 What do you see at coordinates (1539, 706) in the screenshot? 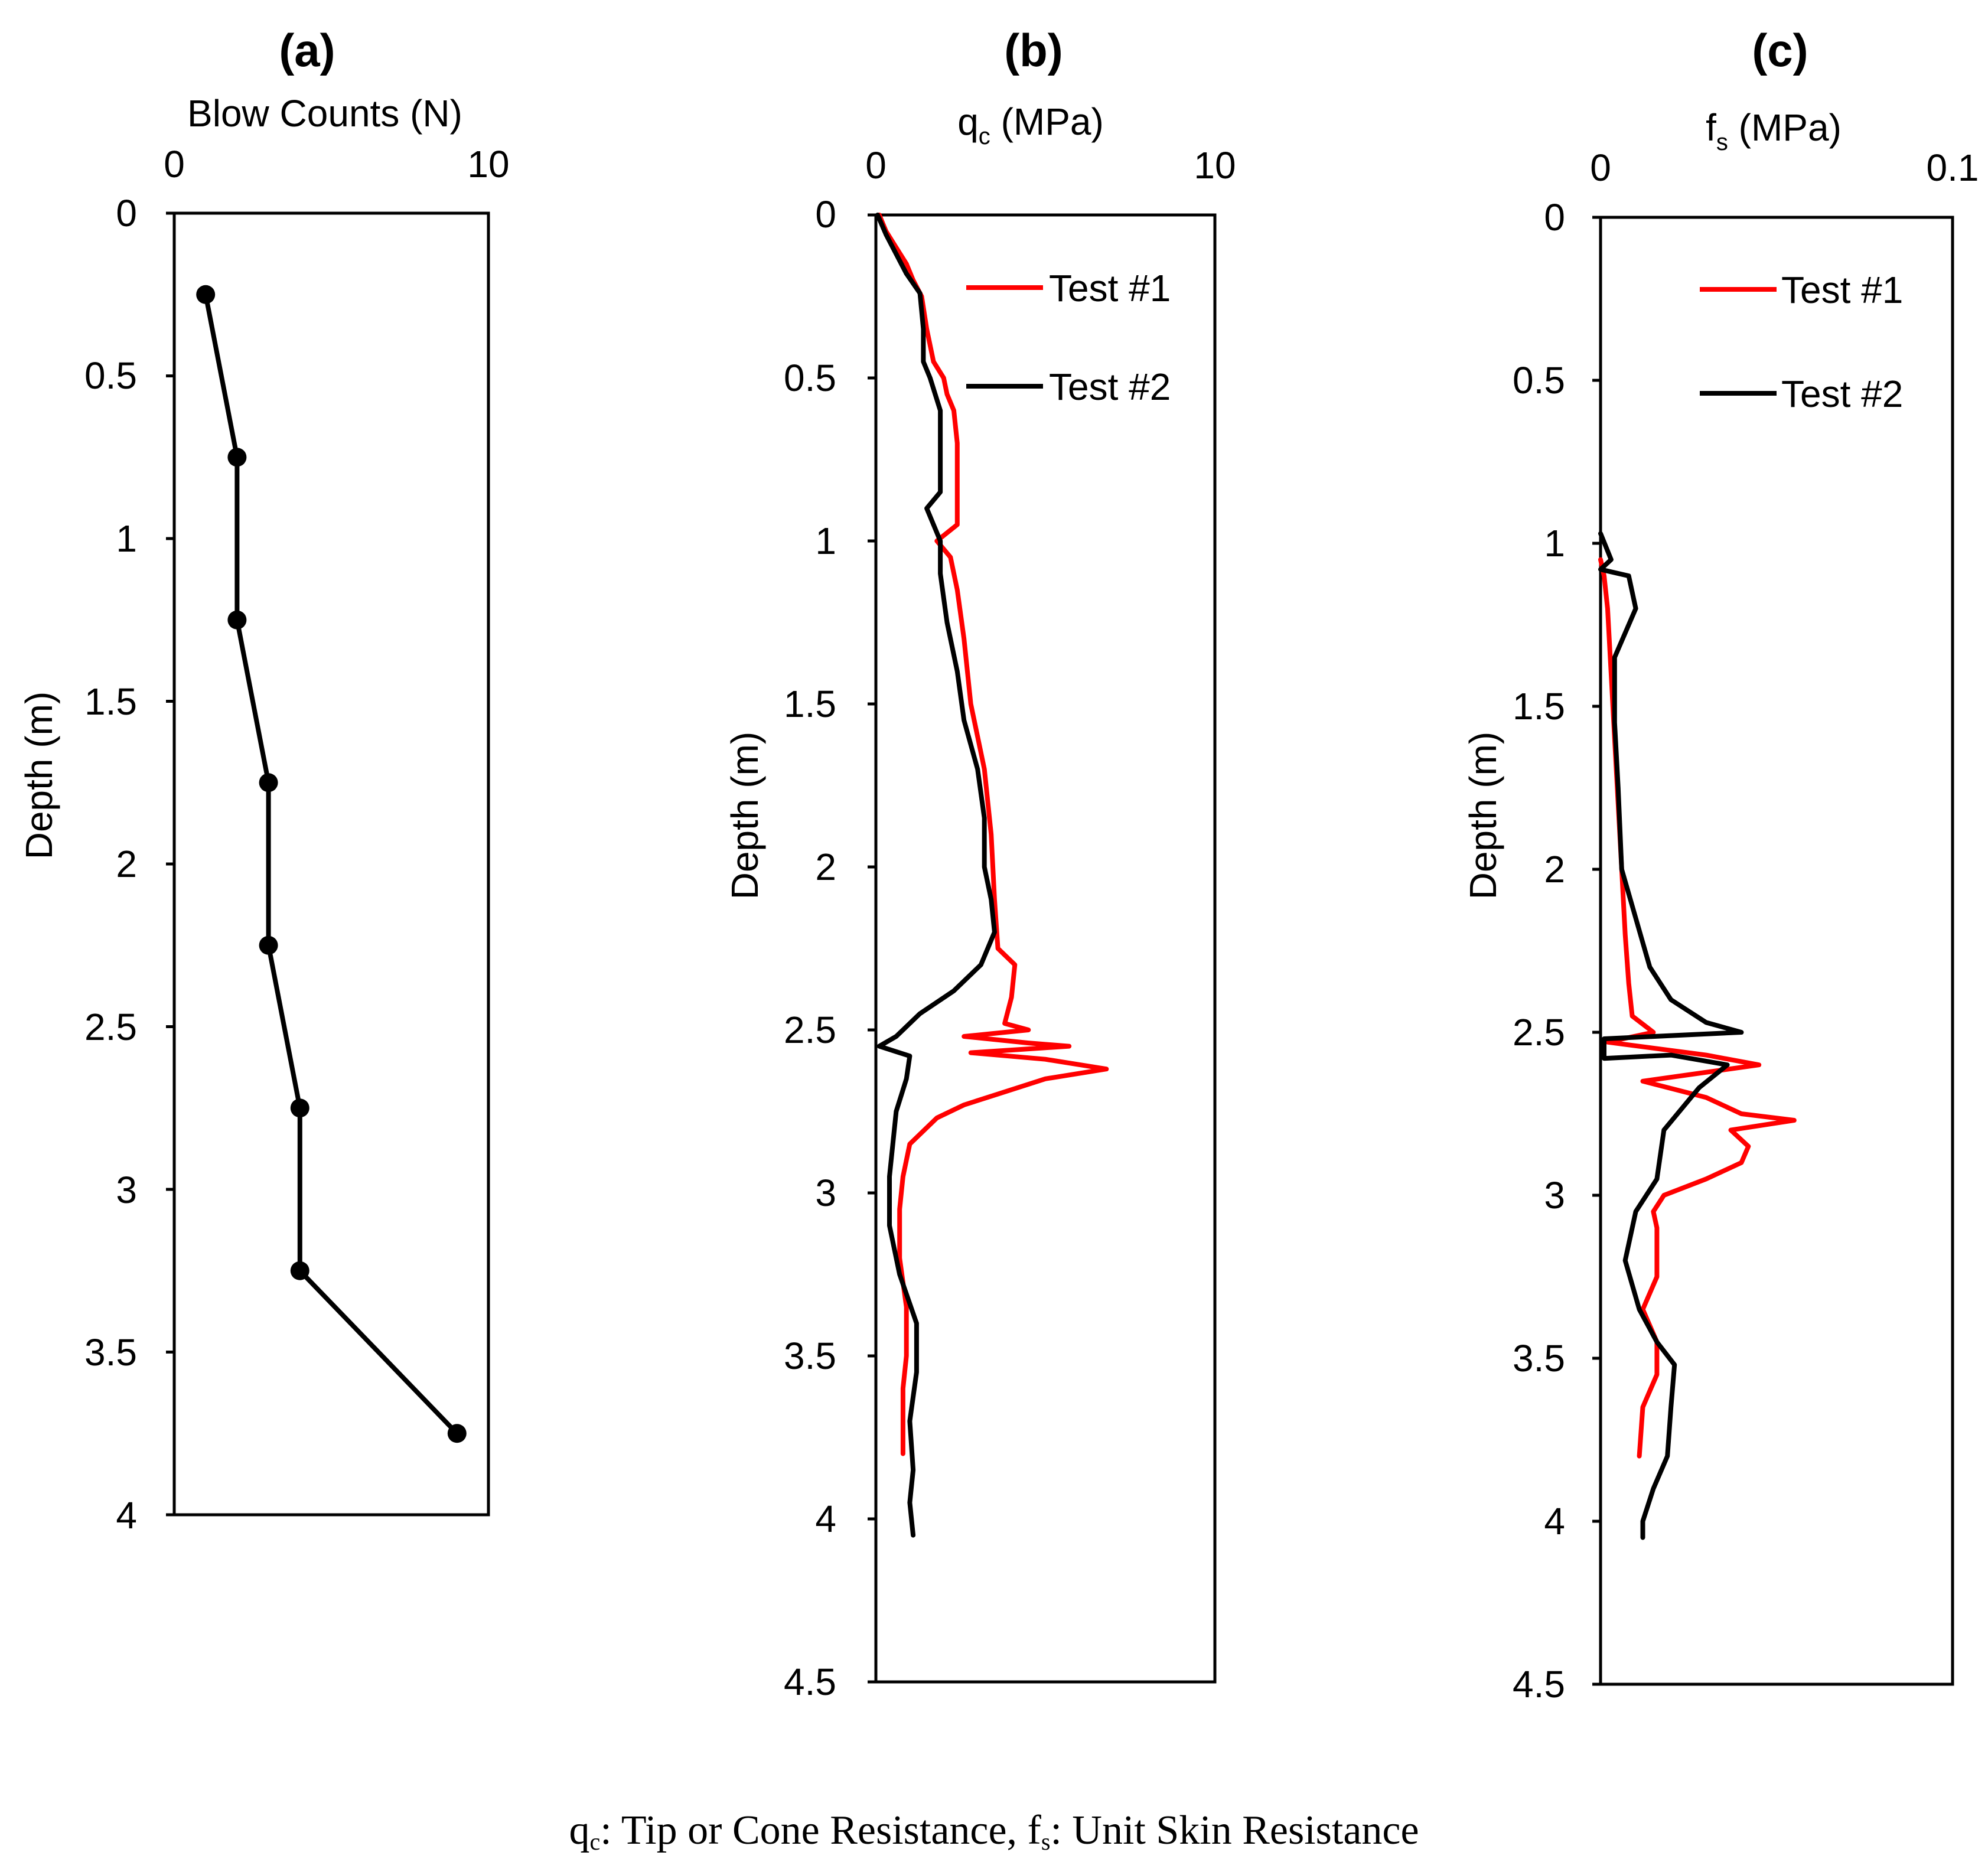
I see `panel-c-y-tick: 1.5` at bounding box center [1539, 706].